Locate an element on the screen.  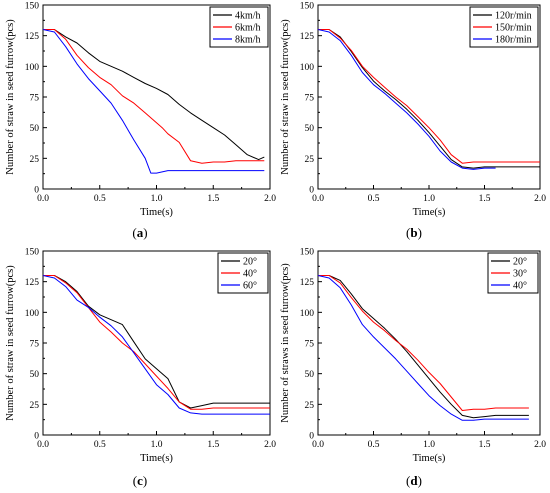
panel-label: (a) is located at coordinates (139, 232).